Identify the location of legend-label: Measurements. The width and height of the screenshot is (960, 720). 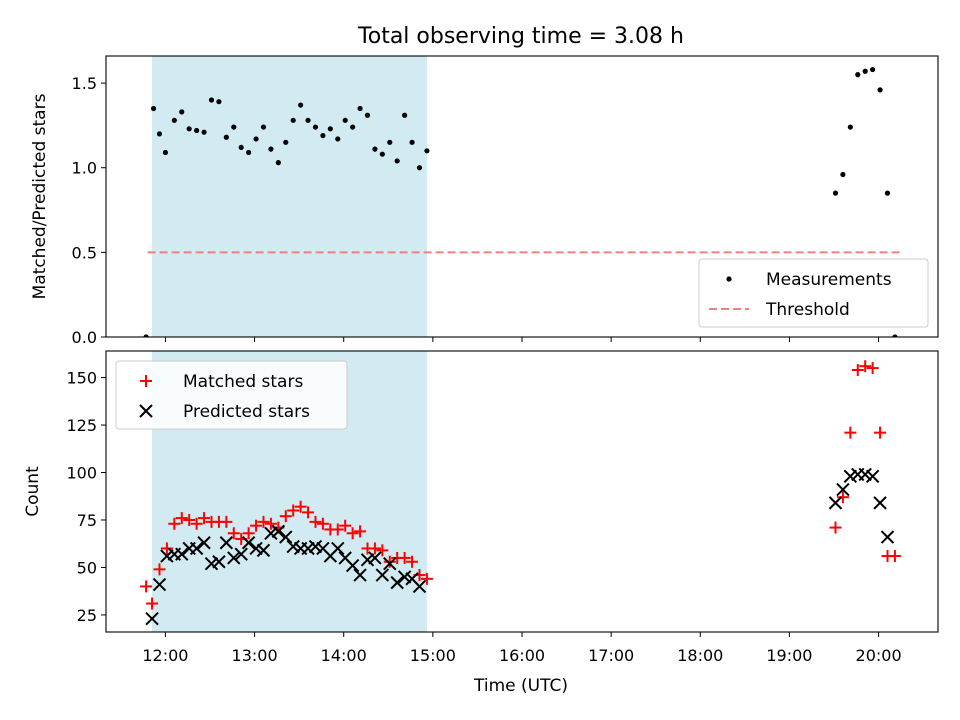
(829, 280).